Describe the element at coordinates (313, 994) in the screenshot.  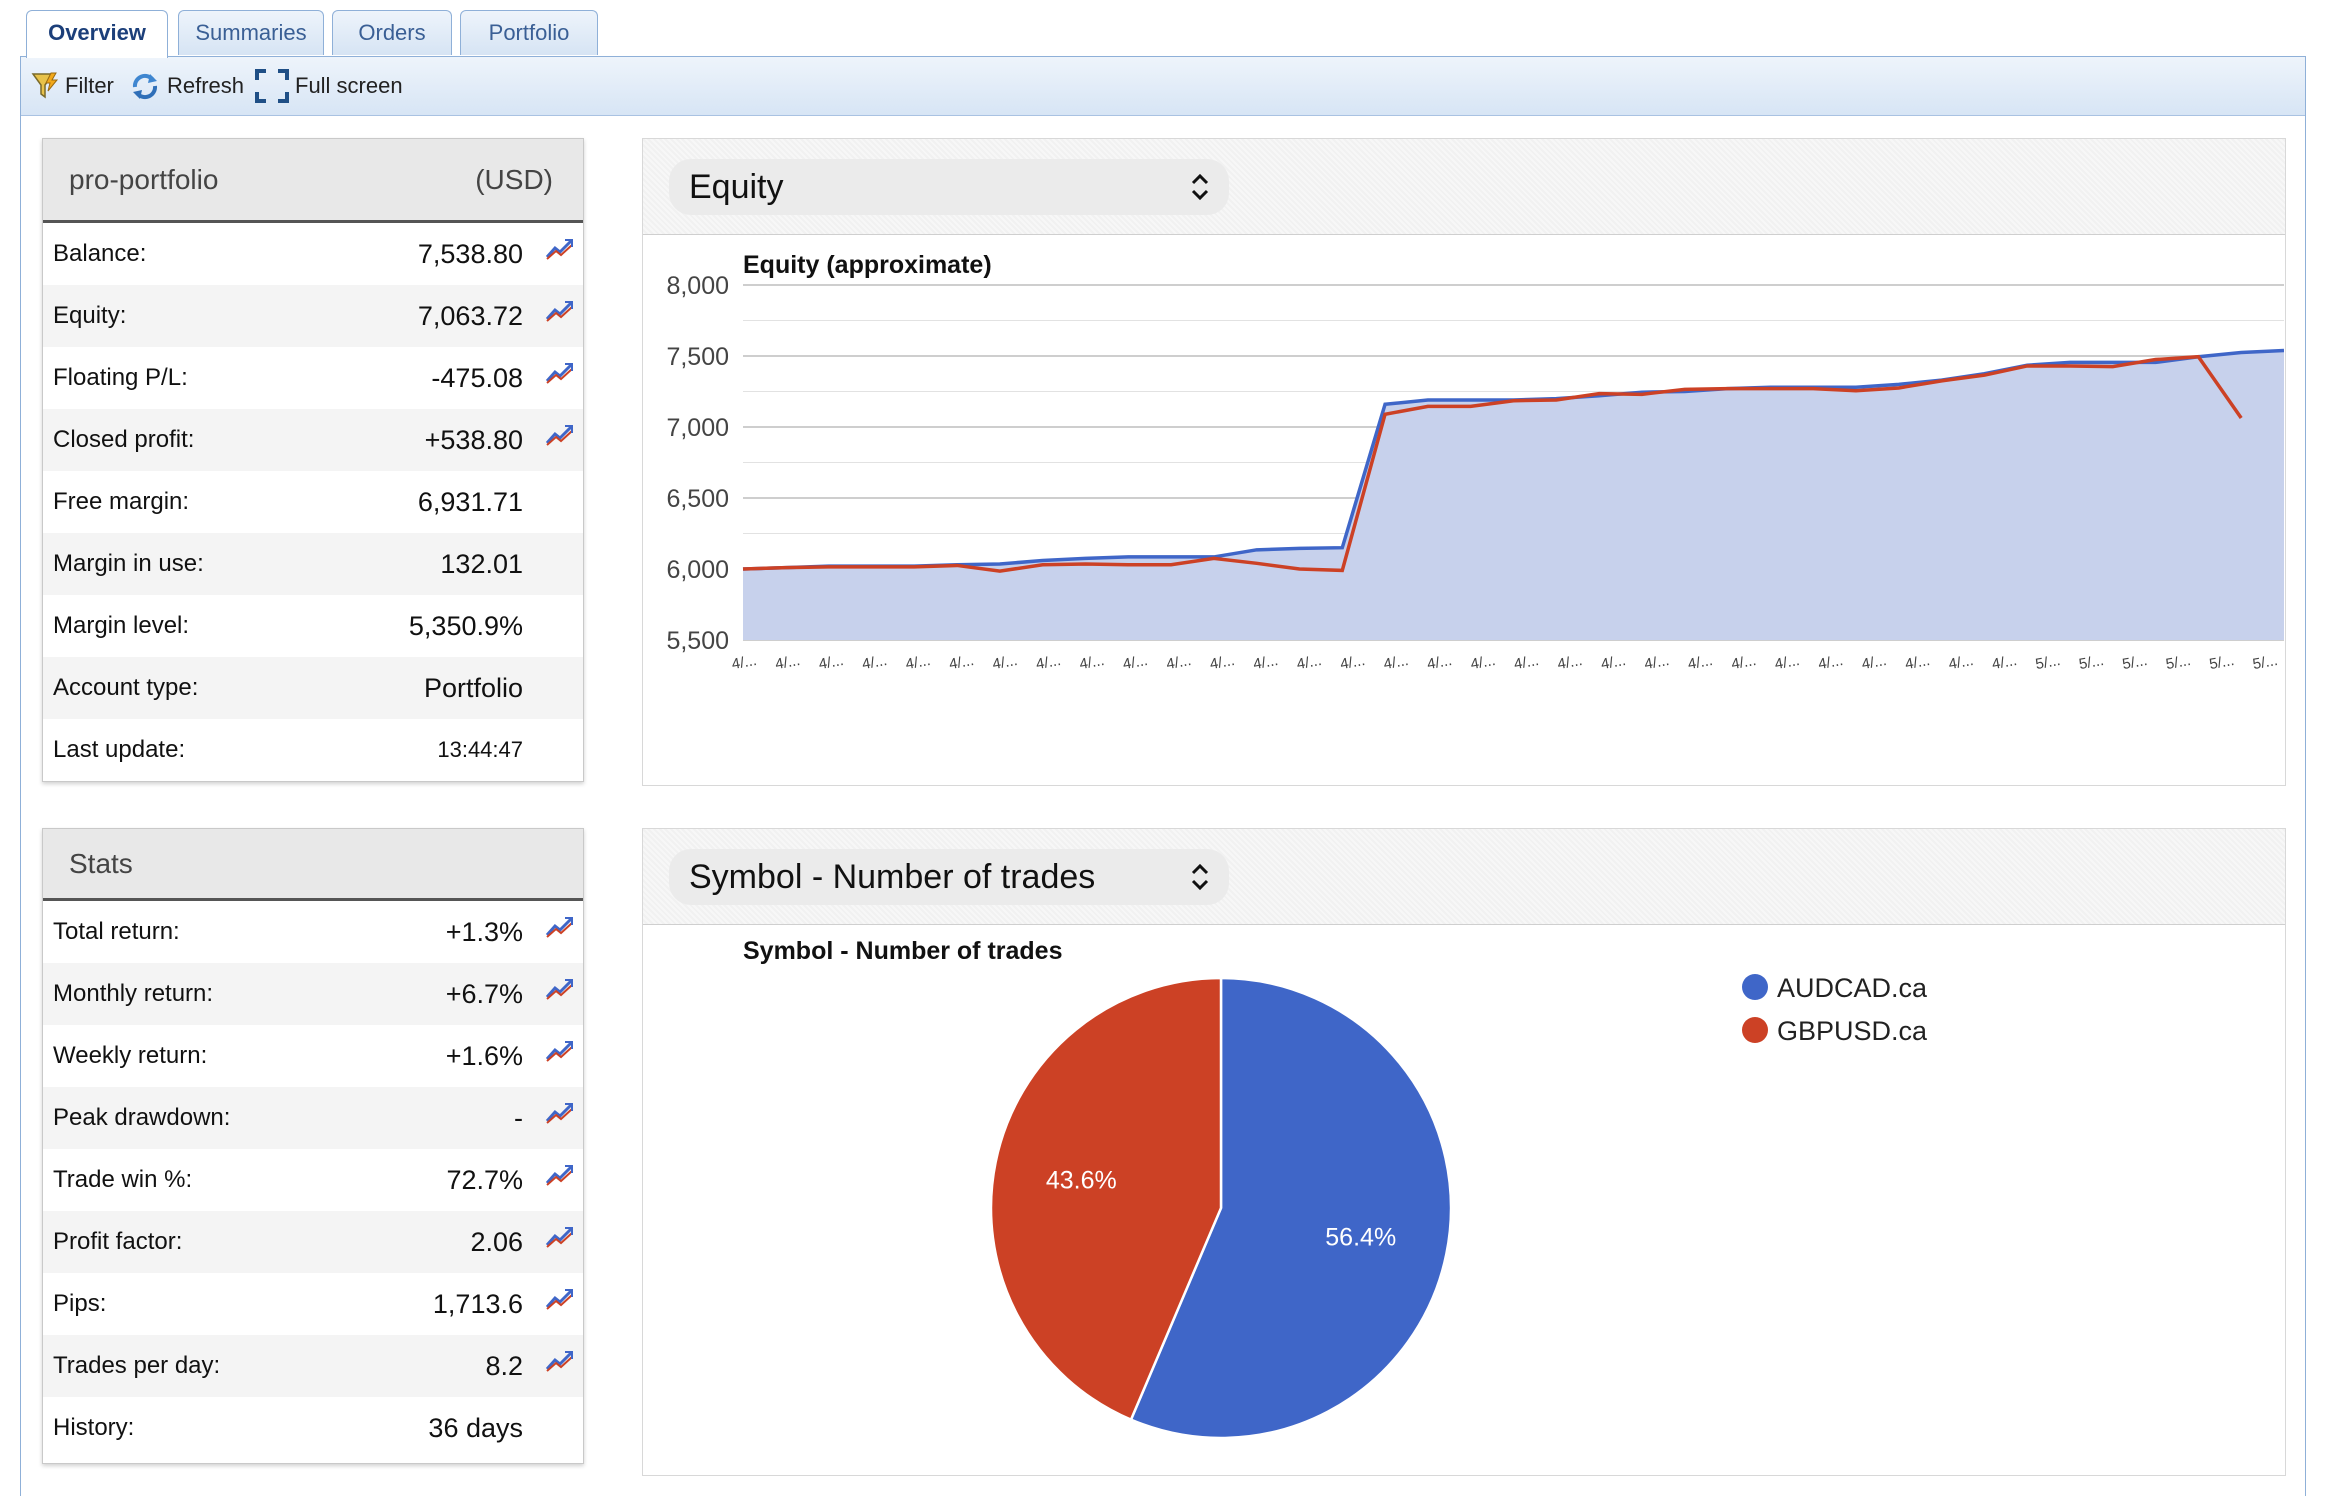
I see `stats-row: Monthly return: +6.7%` at that location.